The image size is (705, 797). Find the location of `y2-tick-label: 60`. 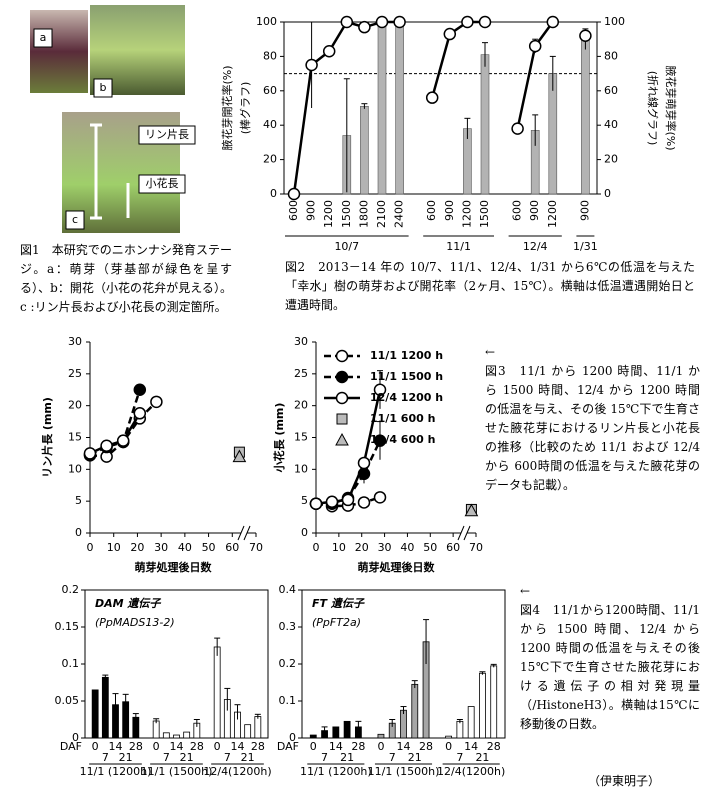

y2-tick-label: 60 is located at coordinates (611, 90).